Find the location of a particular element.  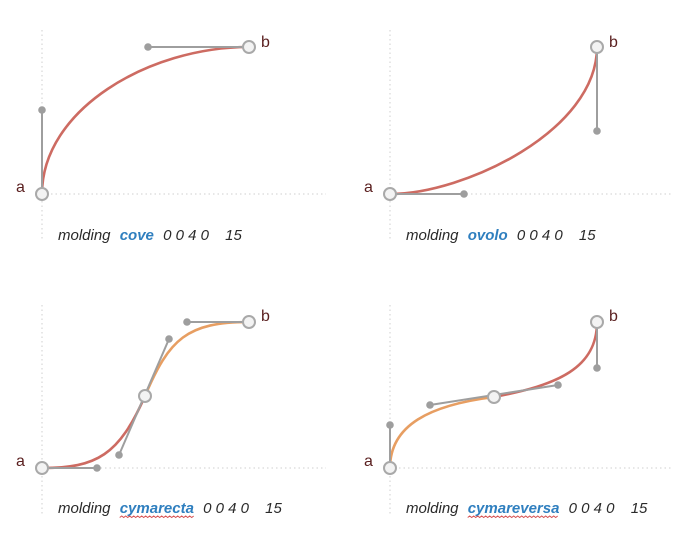

caption: molding cymareversa 0 0 4 0 15 is located at coordinates (527, 508).